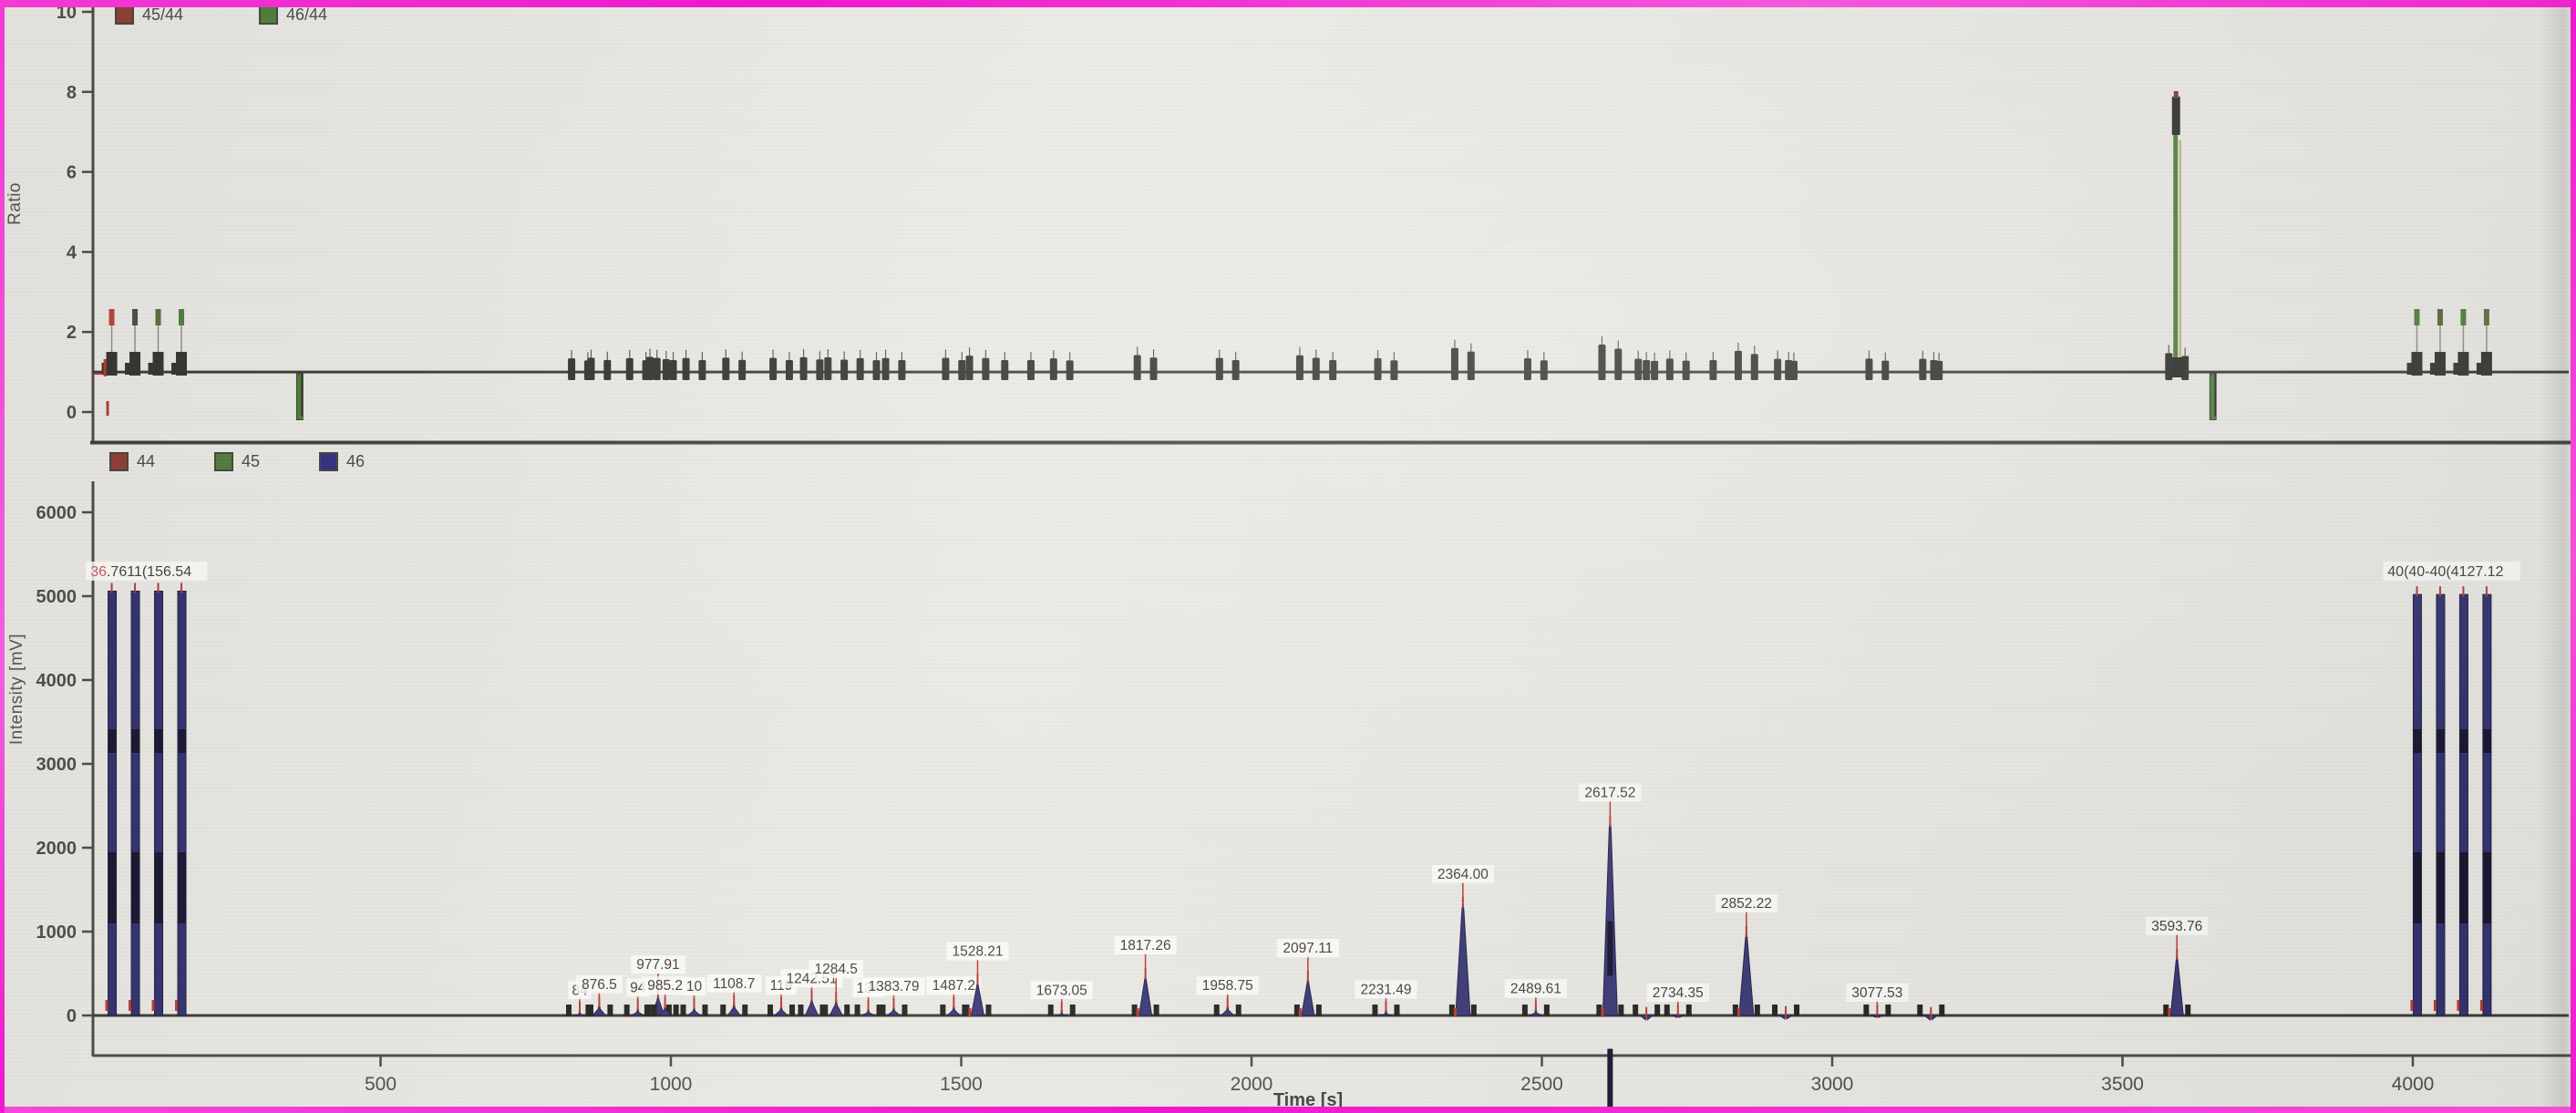 The image size is (2576, 1113). Describe the element at coordinates (1609, 793) in the screenshot. I see `peak-label: 2617.52` at that location.